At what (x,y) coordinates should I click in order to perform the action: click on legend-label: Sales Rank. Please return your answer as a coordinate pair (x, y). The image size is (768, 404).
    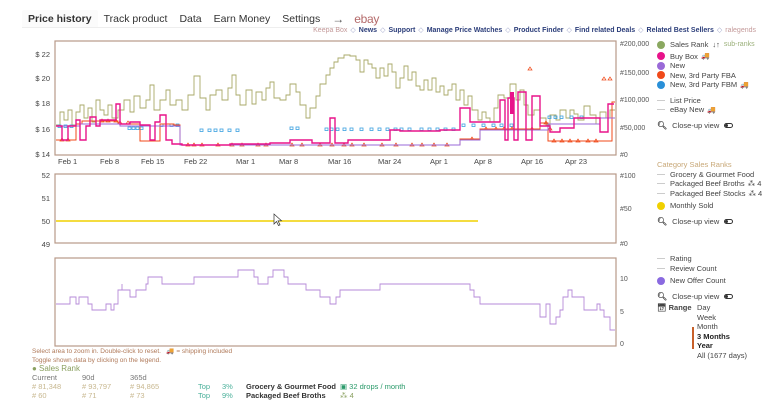
    Looking at the image, I should click on (689, 45).